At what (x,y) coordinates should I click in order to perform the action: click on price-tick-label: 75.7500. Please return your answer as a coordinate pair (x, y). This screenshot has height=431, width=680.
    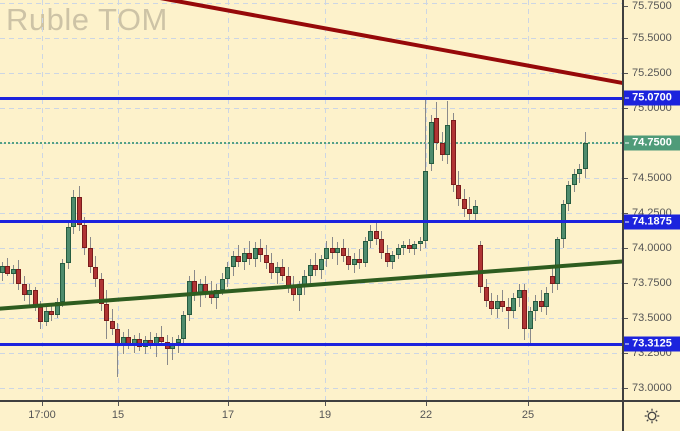
    Looking at the image, I should click on (652, 6).